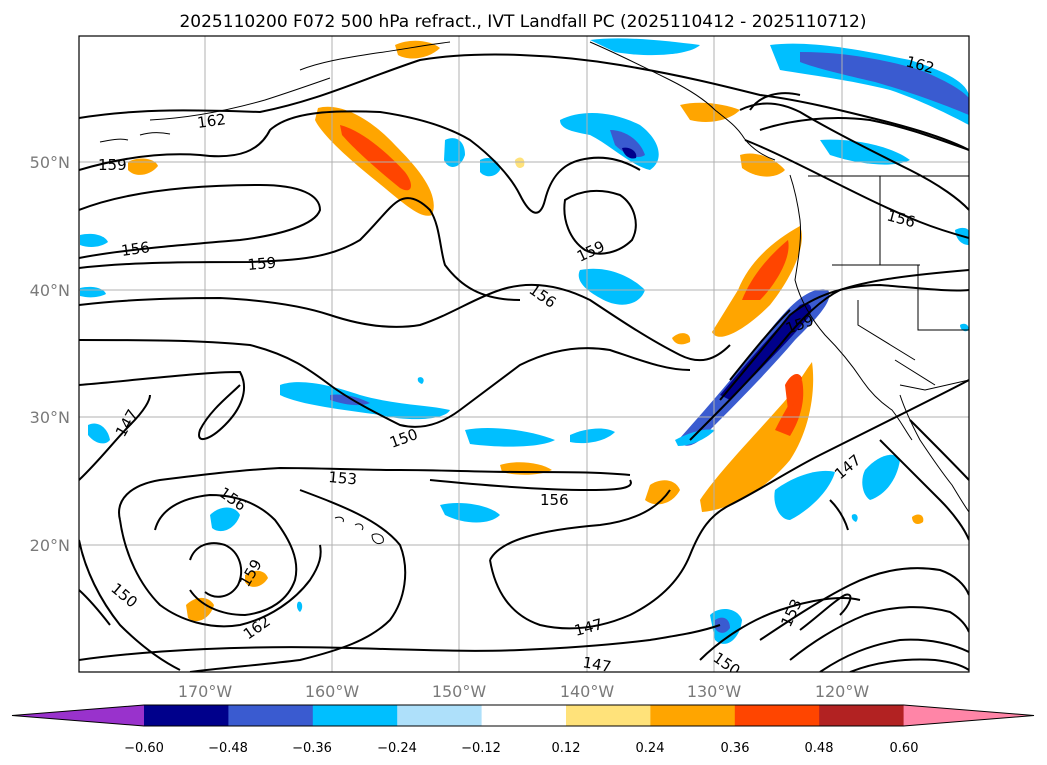 The image size is (1047, 765). Describe the element at coordinates (50, 290) in the screenshot. I see `lat-label: 40°N` at that location.